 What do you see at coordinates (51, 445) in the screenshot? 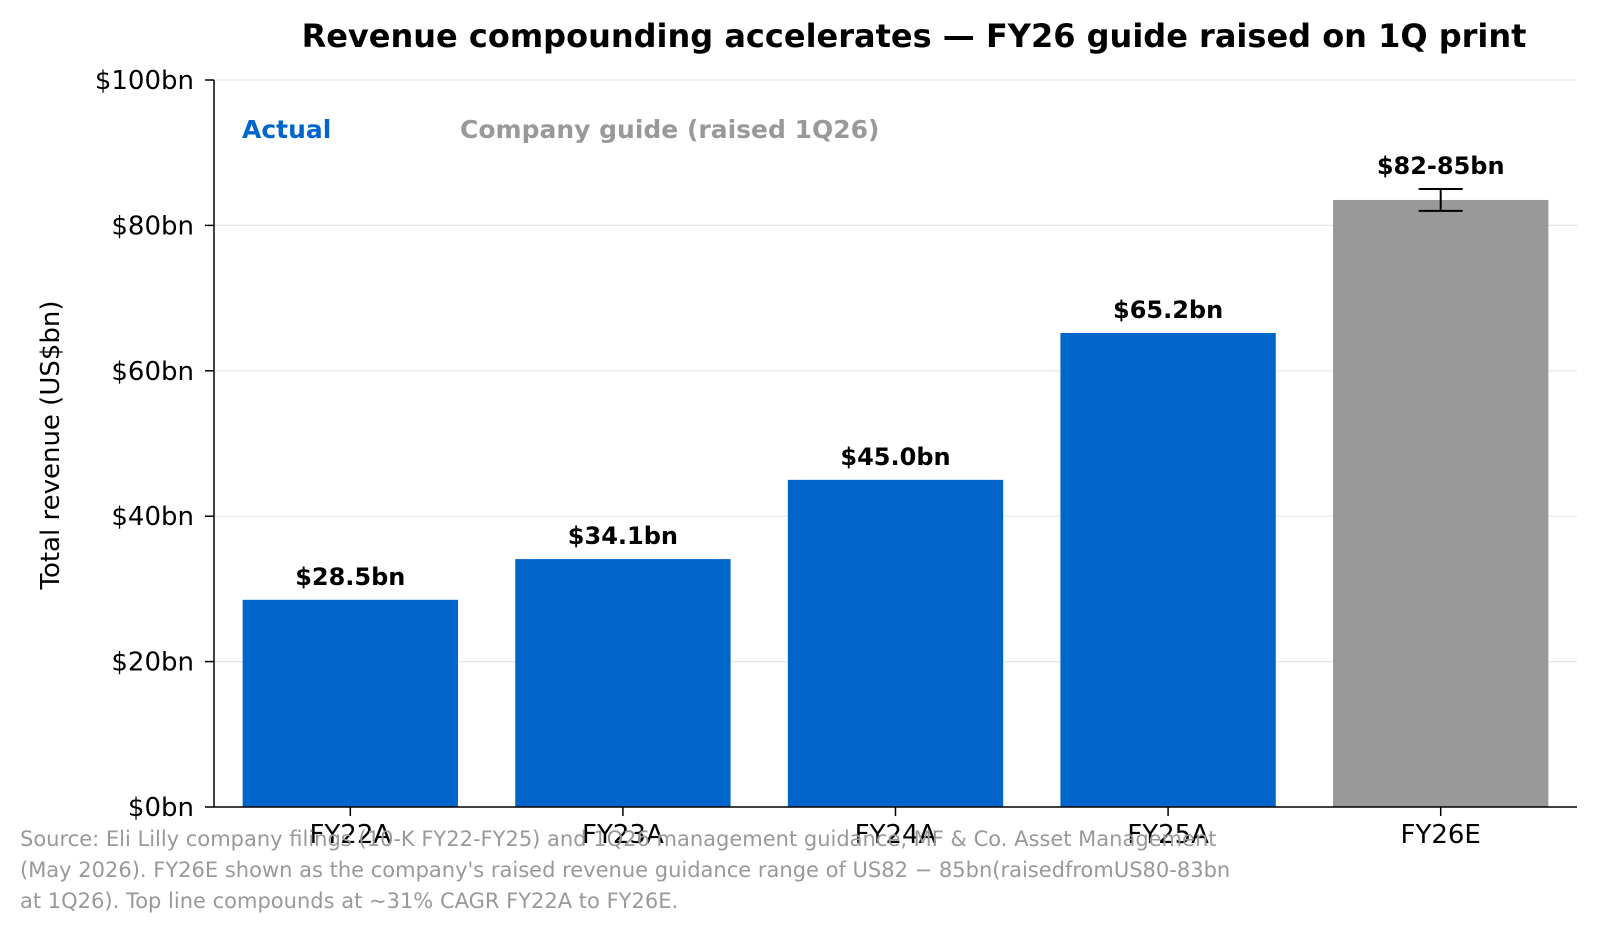
I see `y-axis-label: Total revenue (US$bn)` at bounding box center [51, 445].